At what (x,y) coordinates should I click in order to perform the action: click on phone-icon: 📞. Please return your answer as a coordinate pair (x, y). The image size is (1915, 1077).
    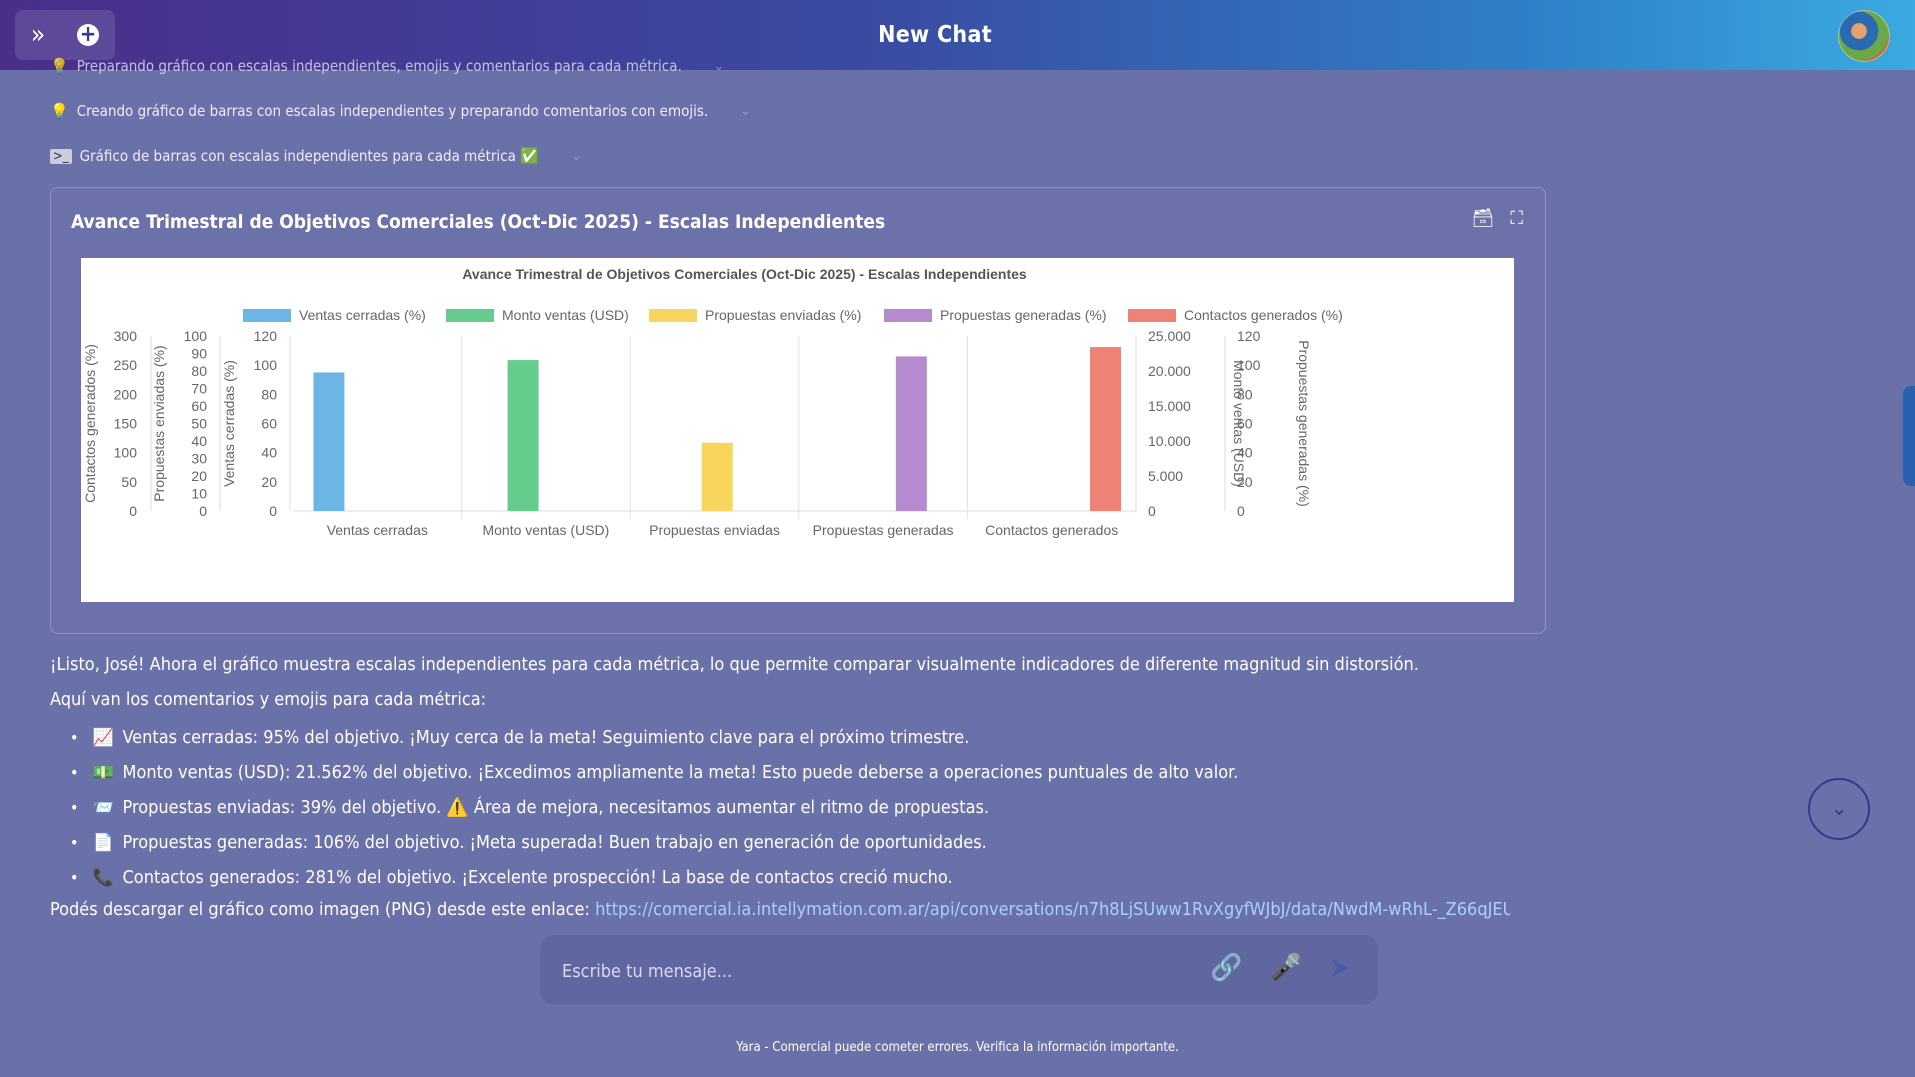
    Looking at the image, I should click on (103, 877).